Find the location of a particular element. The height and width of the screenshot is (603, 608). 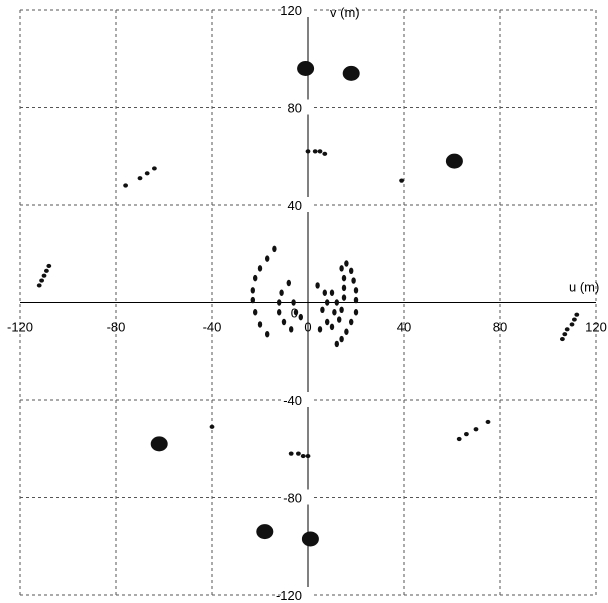

x-tick-label: -120 is located at coordinates (20, 327).